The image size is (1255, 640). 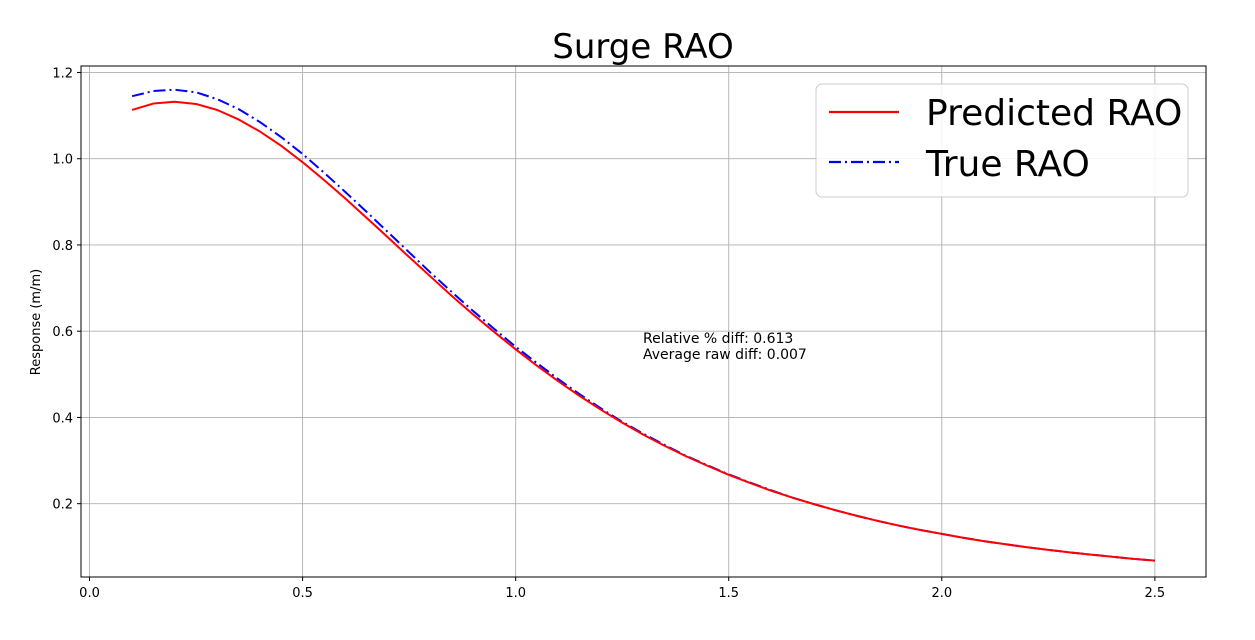 I want to click on y-tick-label: 0.4, so click(x=62, y=418).